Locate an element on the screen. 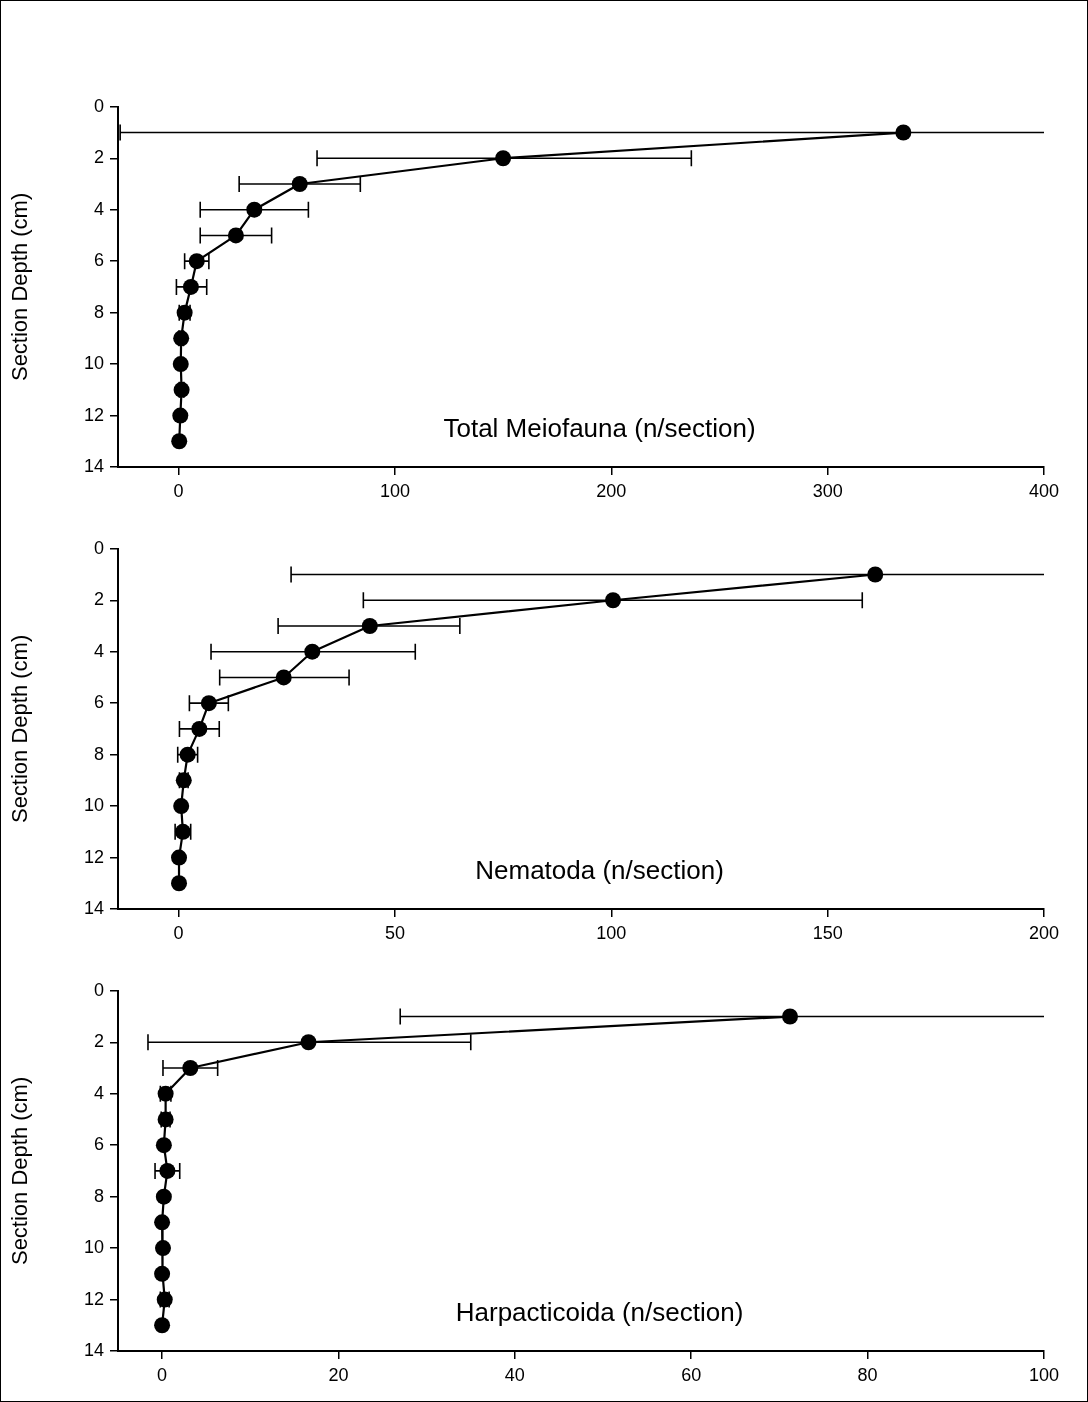  x-tick-label: 20 is located at coordinates (338, 1374).